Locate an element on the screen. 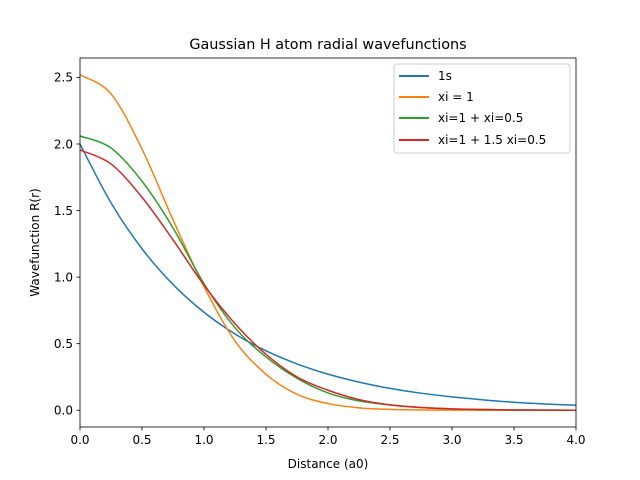  legend-frame is located at coordinates (482, 108).